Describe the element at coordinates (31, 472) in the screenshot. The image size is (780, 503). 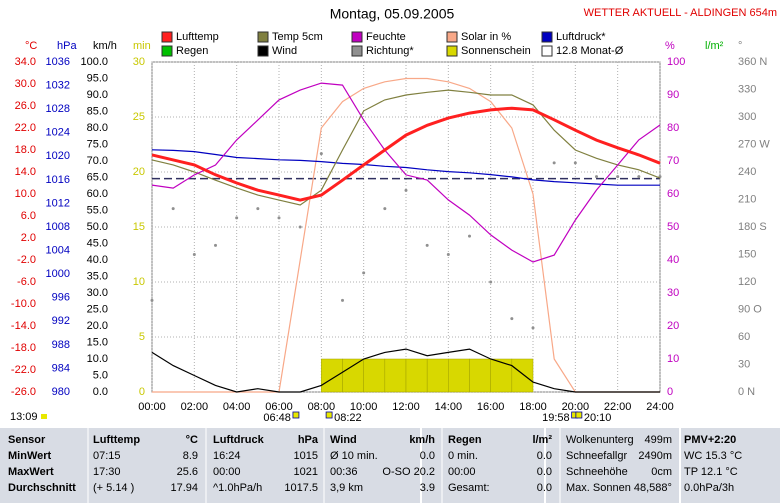
I see `table-cell: MaxWert` at that location.